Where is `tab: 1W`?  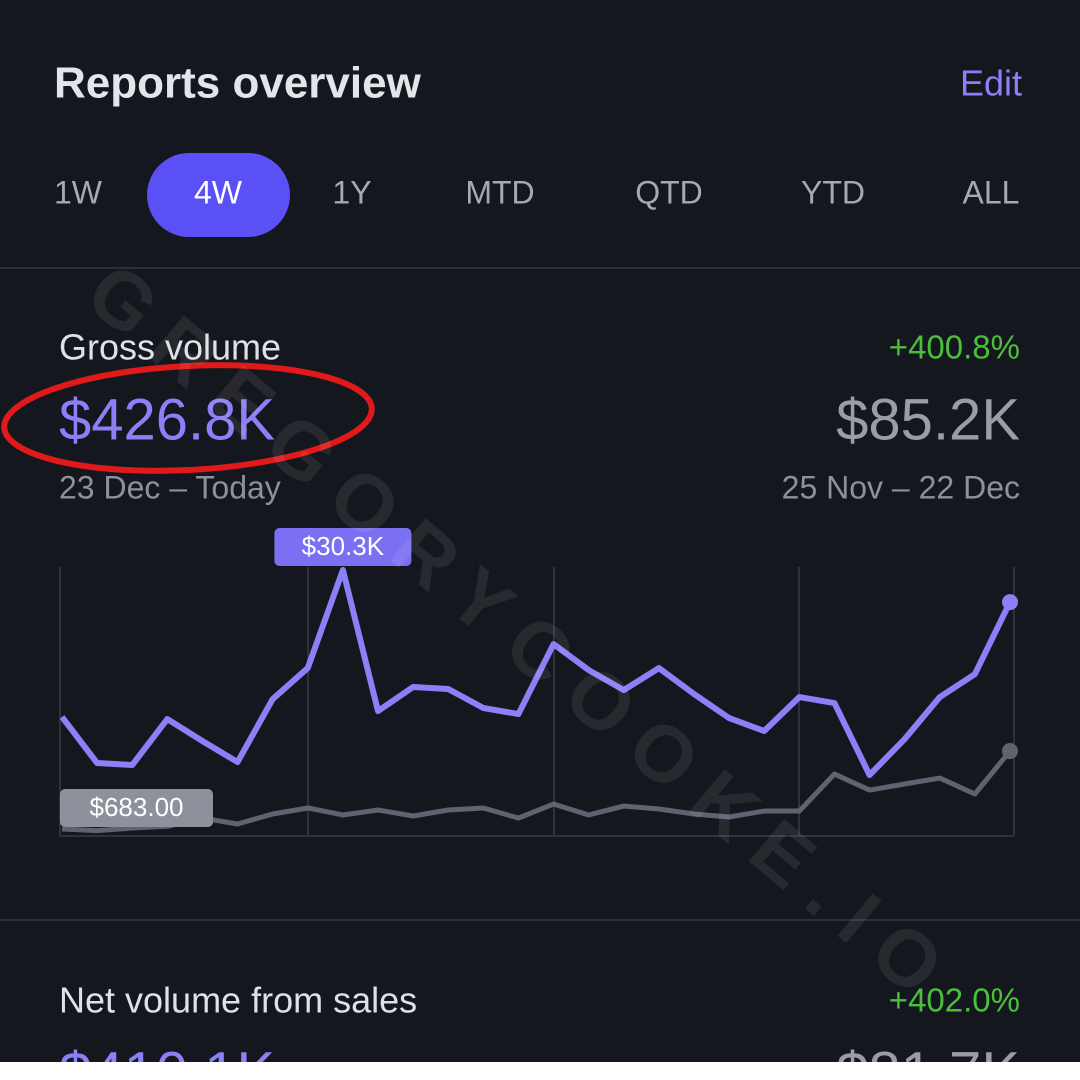
tab: 1W is located at coordinates (78, 192).